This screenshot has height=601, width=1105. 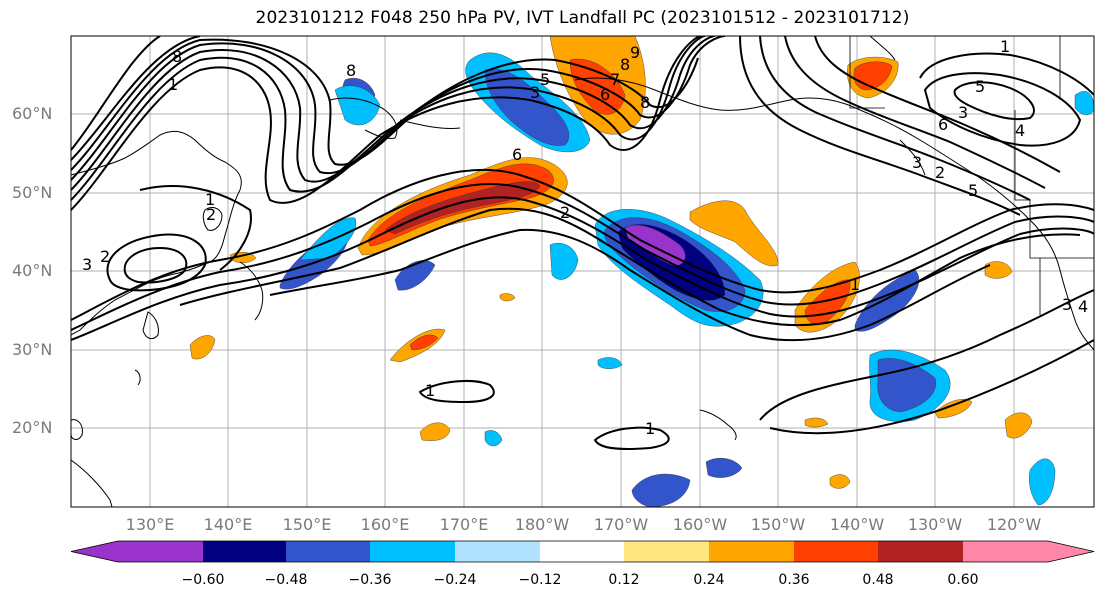 I want to click on colorbar-tick-label: −0.60, so click(x=203, y=580).